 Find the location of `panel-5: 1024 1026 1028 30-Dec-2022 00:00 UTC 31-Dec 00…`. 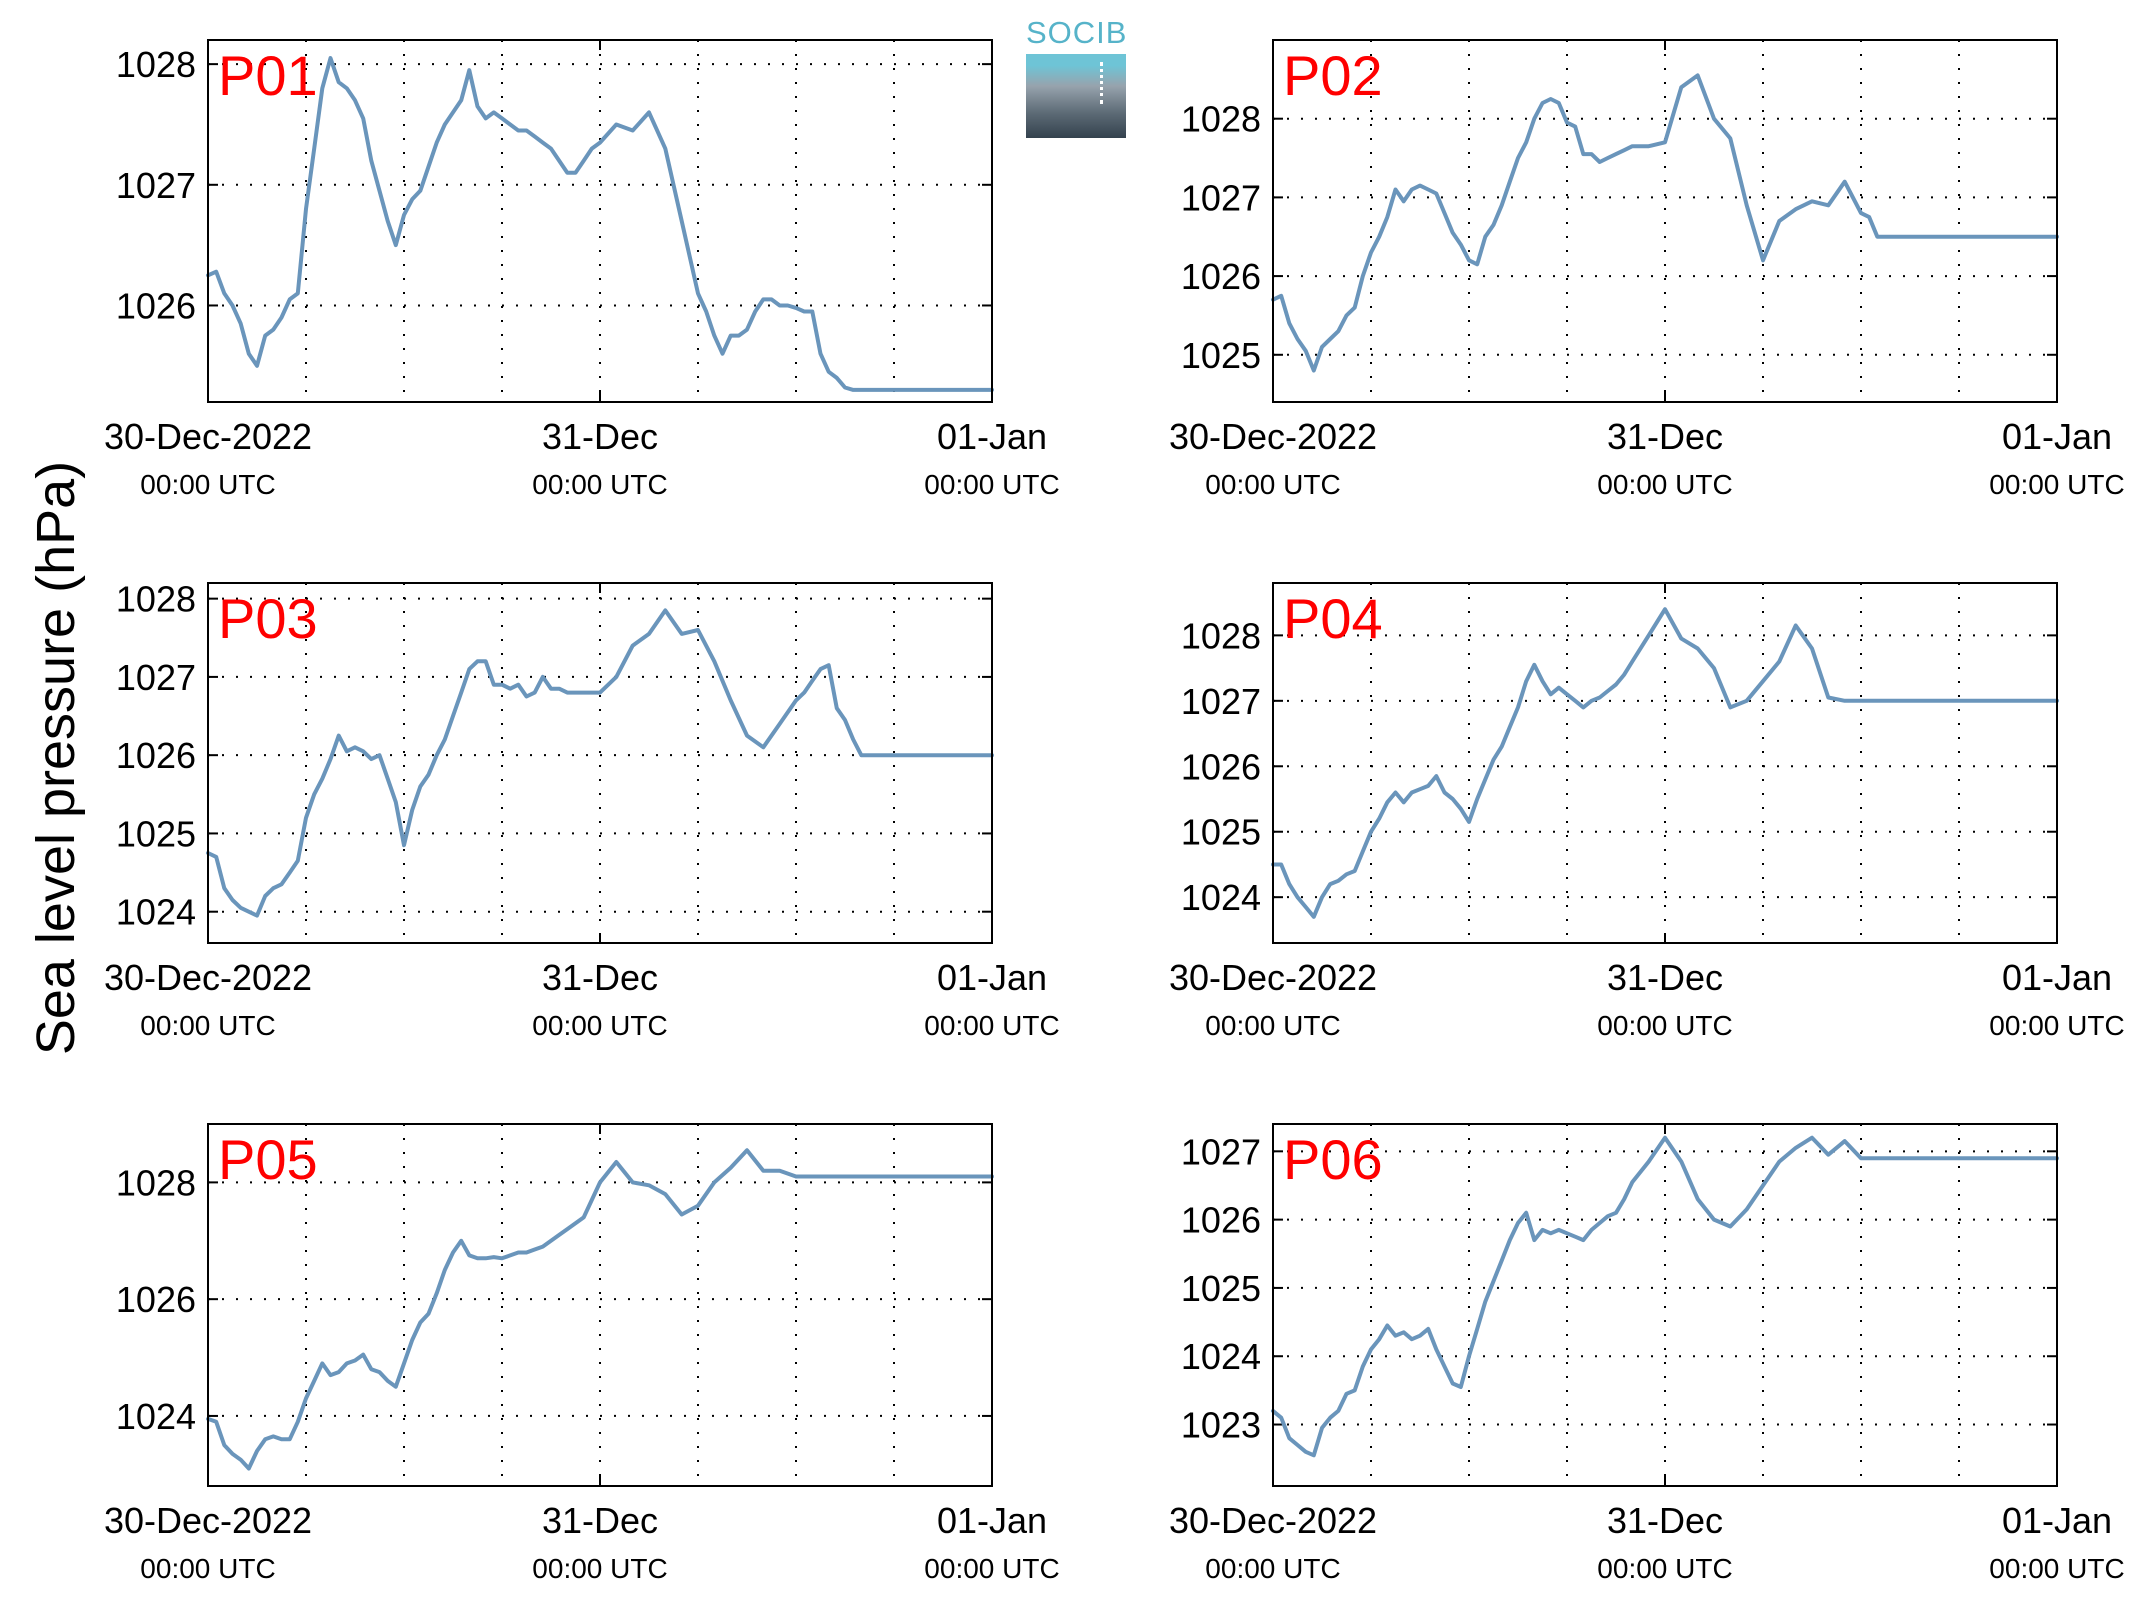

panel-5: 1024 1026 1028 30-Dec-2022 00:00 UTC 31-Dec 00… is located at coordinates (582, 1353).